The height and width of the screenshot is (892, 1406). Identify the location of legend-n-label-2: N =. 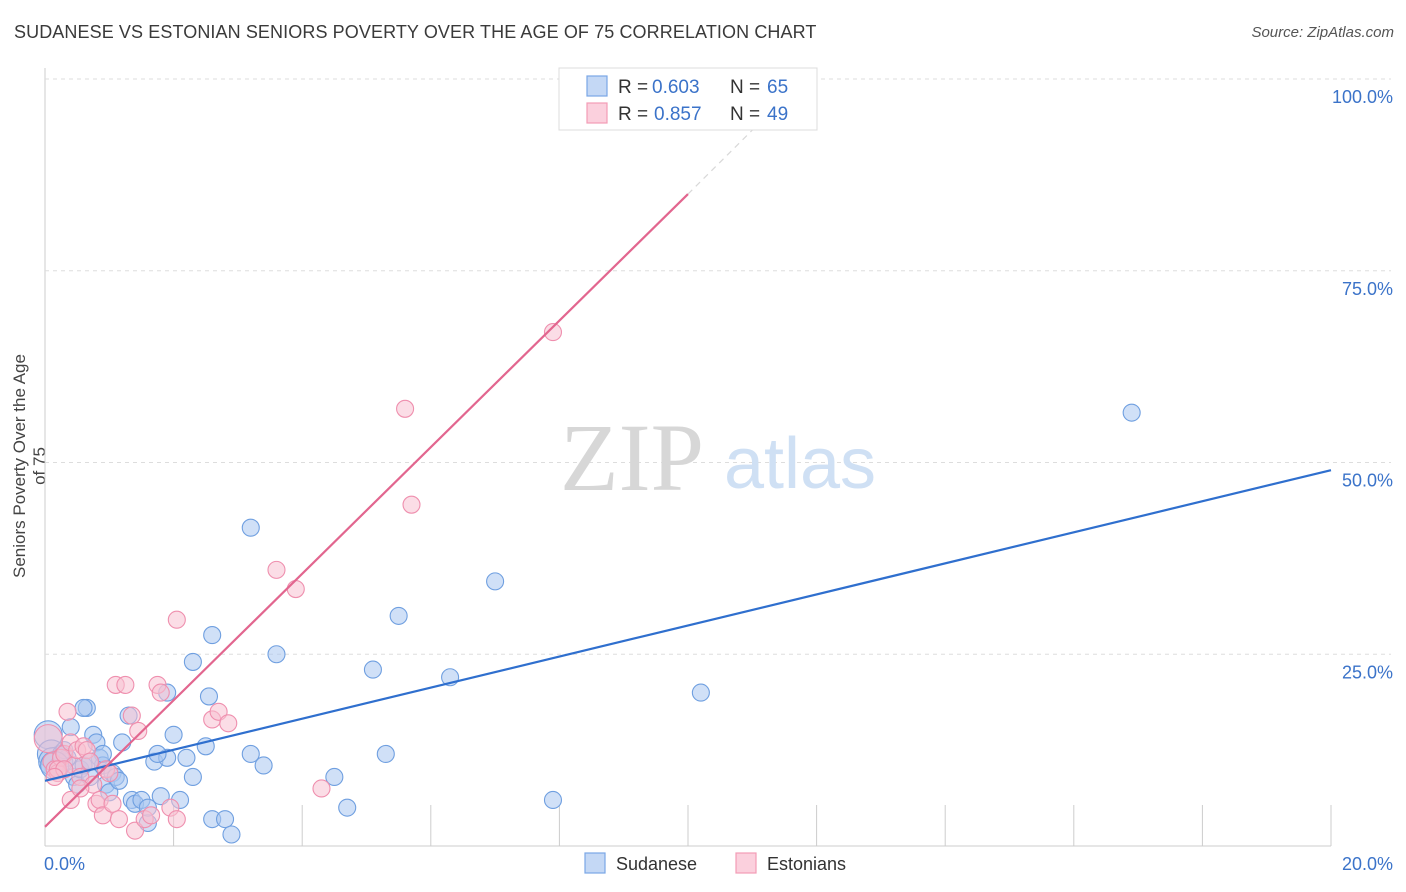
(747, 114).